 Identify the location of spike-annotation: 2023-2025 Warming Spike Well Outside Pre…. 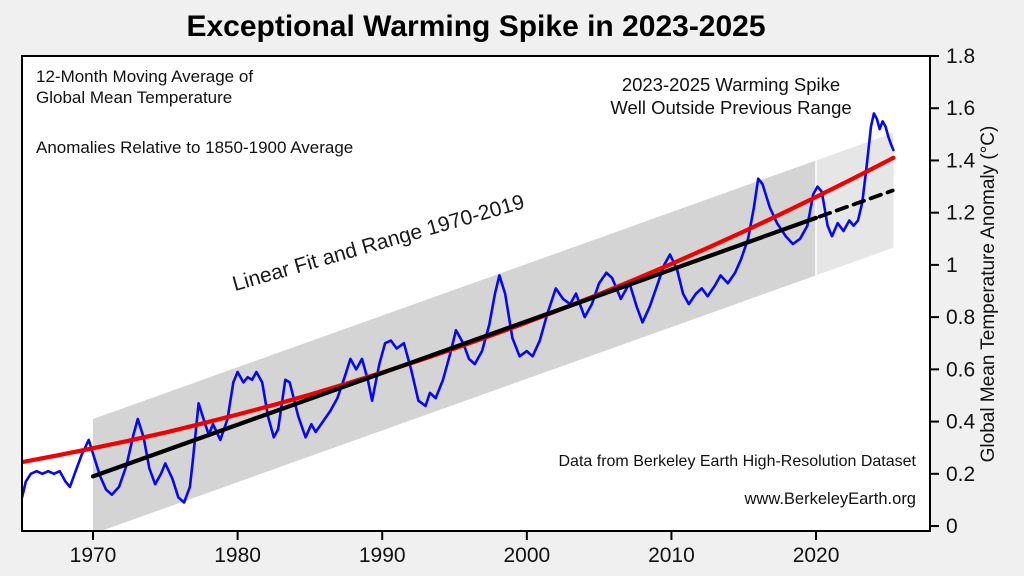
(731, 96).